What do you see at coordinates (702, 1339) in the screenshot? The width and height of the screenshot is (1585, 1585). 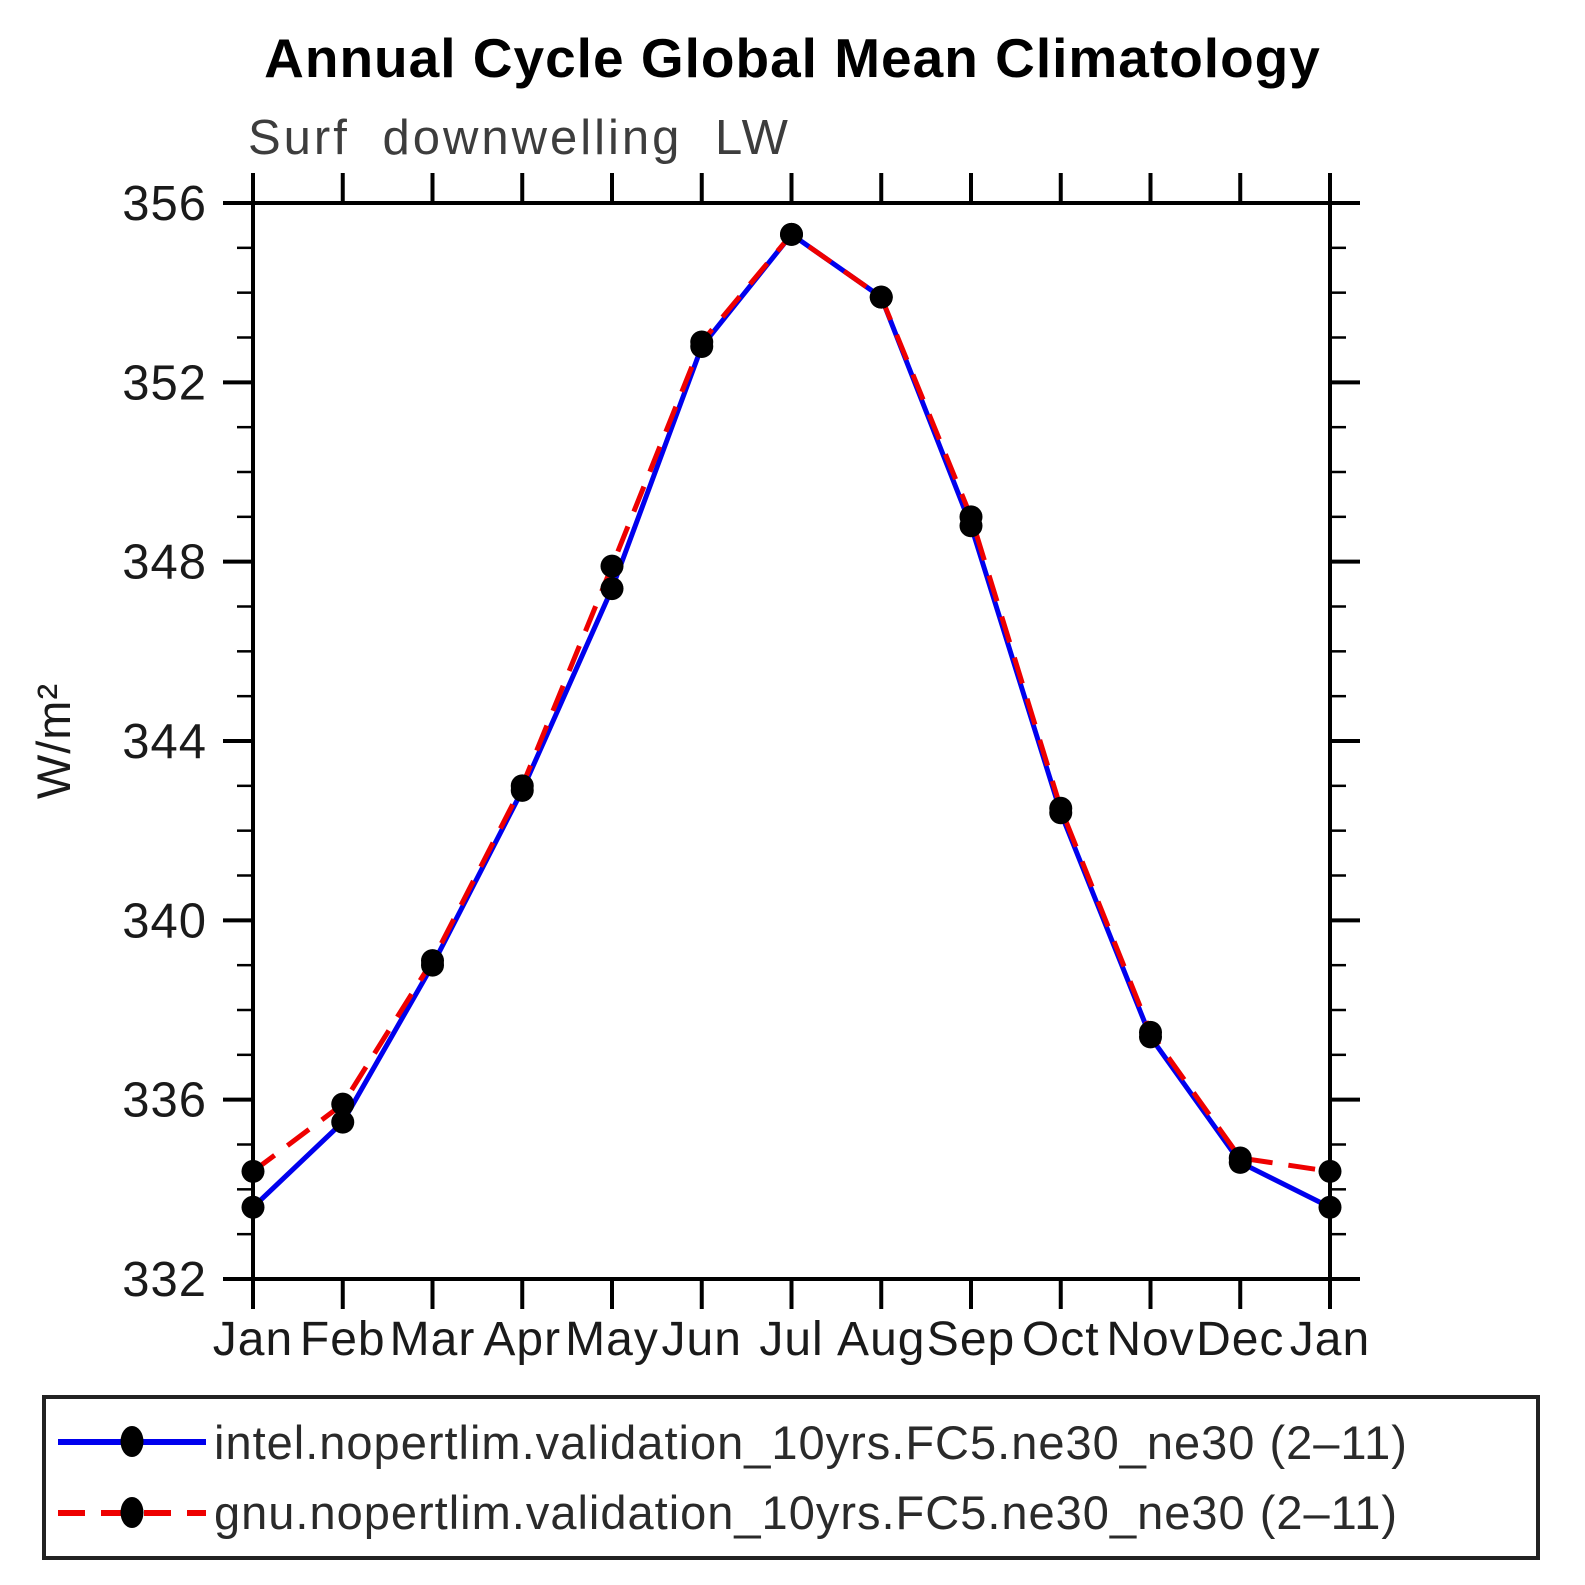 I see `x-tick-label: Jun` at bounding box center [702, 1339].